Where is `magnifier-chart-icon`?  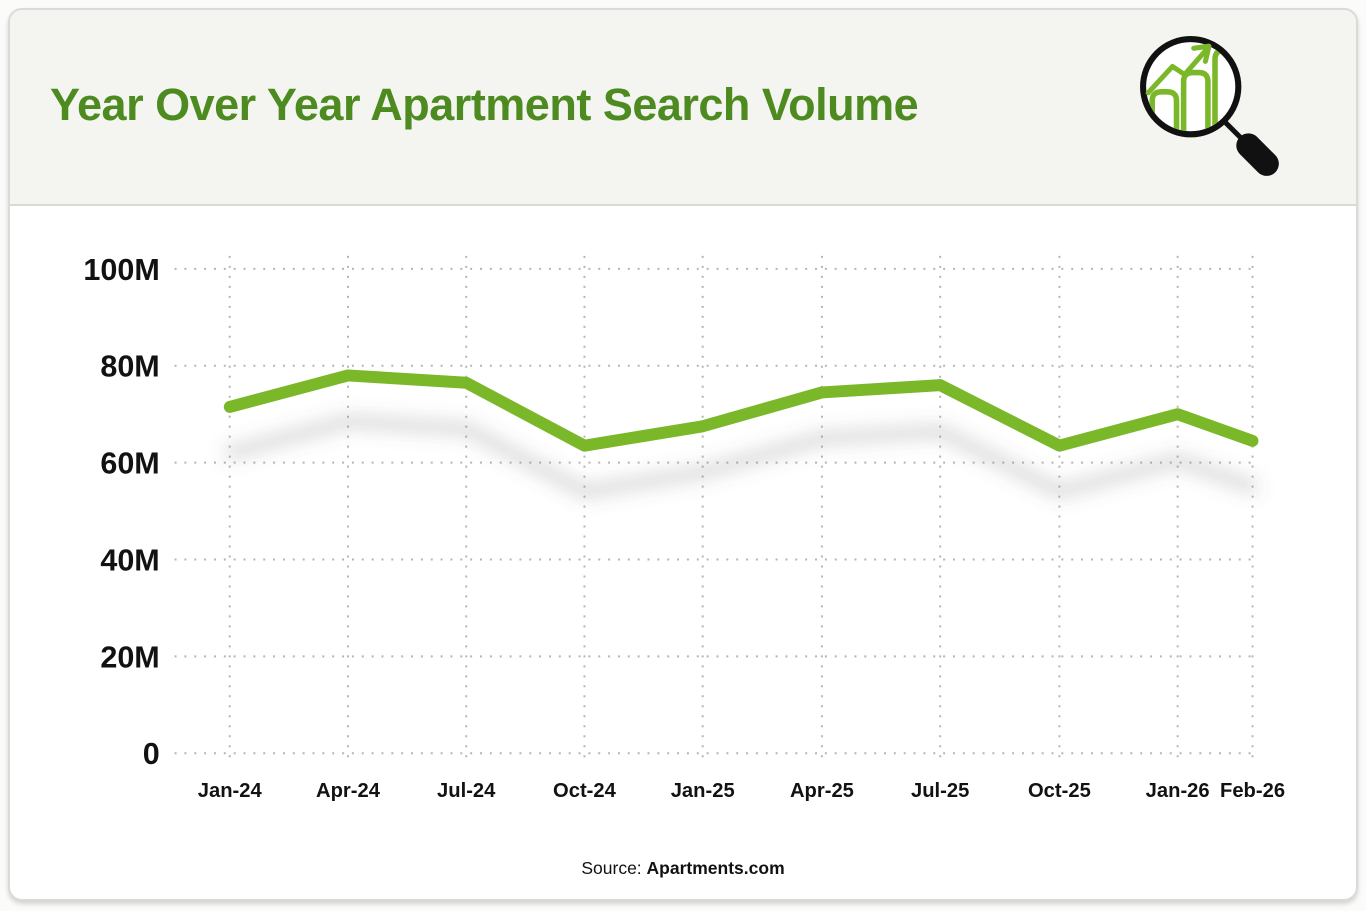
magnifier-chart-icon is located at coordinates (1209, 106).